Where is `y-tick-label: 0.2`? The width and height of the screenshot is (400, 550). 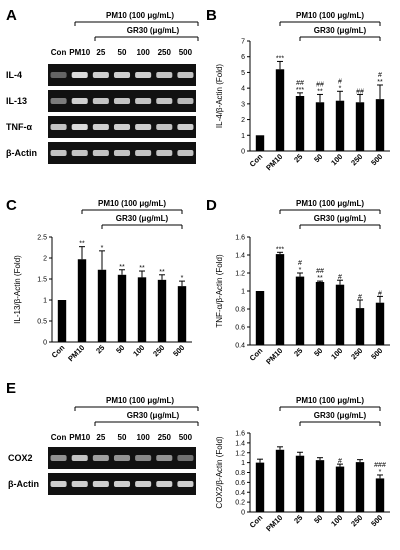
y-tick-label: 0.2 is located at coordinates (240, 503).